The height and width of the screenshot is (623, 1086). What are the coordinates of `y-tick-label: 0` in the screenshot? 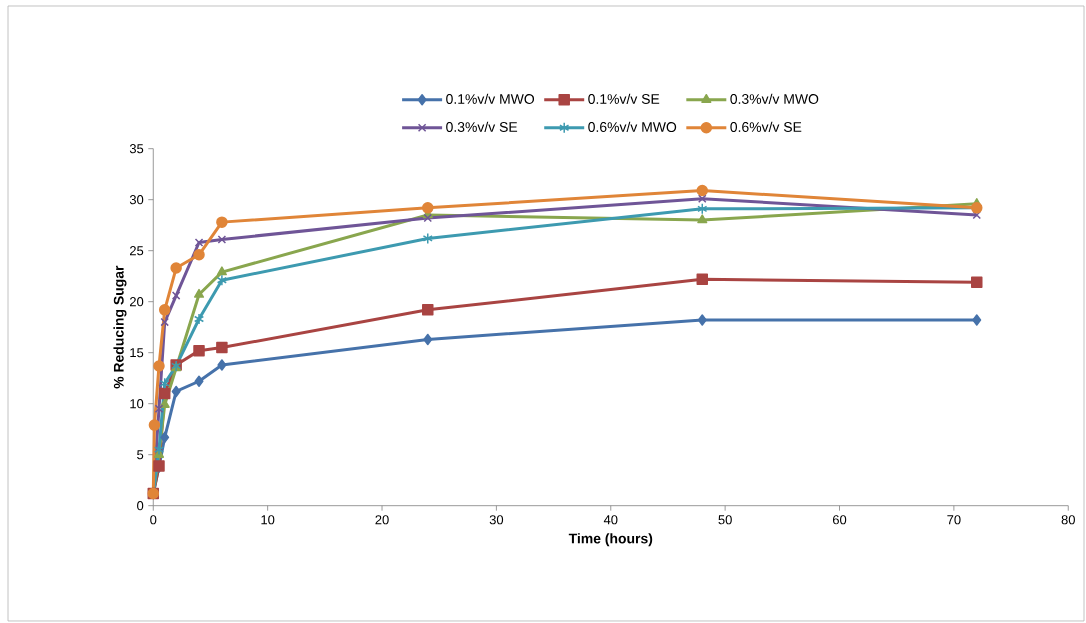 It's located at (140, 506).